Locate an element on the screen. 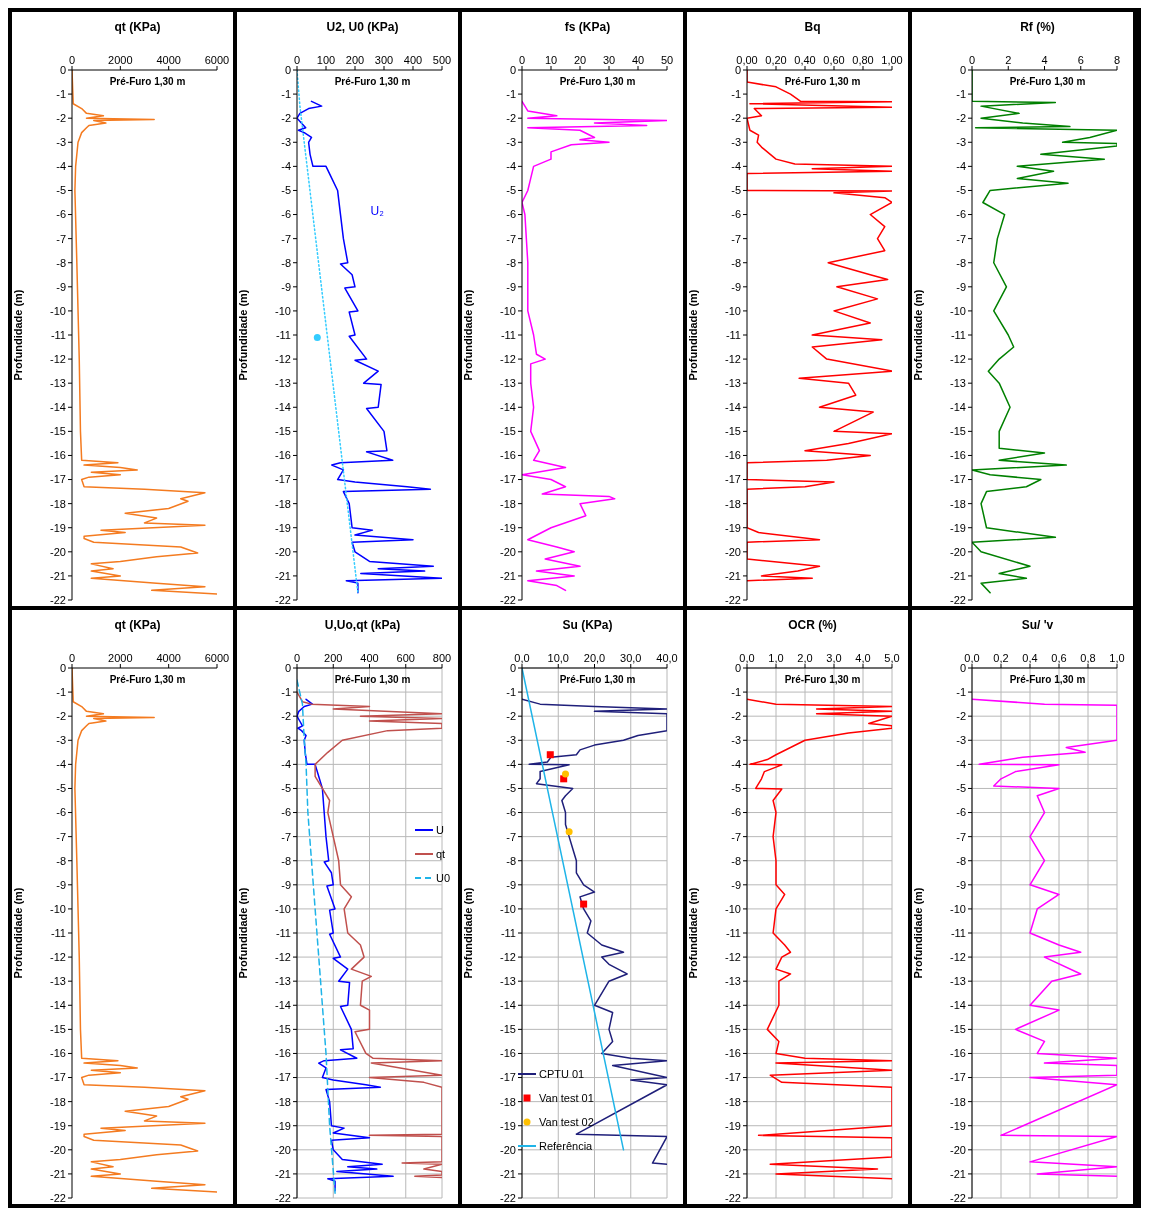 The height and width of the screenshot is (1216, 1149). x-tick-label: 1,00 is located at coordinates (892, 60).